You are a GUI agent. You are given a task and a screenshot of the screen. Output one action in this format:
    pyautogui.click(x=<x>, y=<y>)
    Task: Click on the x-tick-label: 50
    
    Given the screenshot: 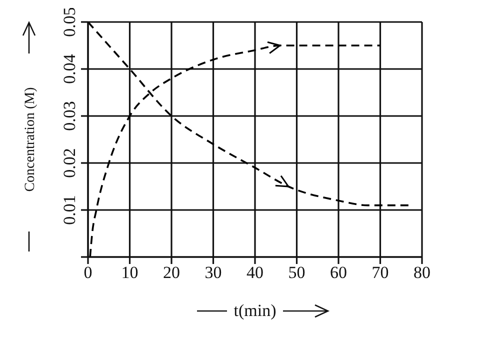 What is the action you would take?
    pyautogui.click(x=297, y=272)
    